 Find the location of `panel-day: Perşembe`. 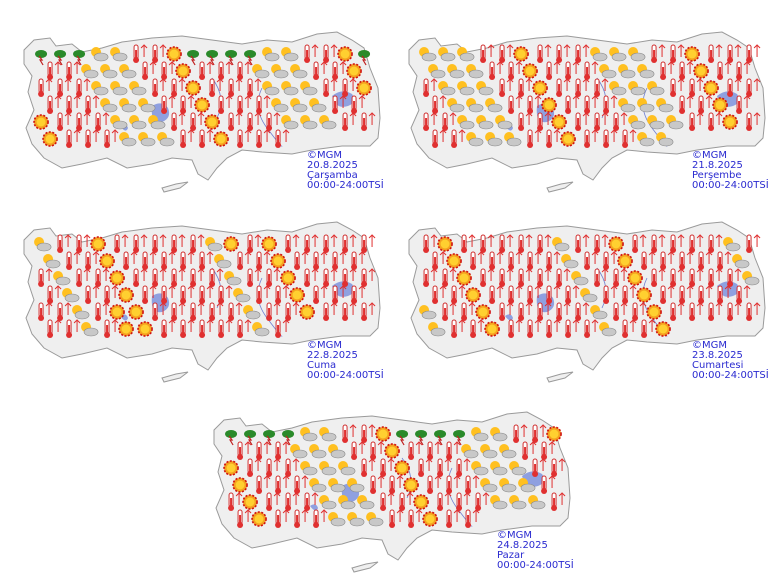

panel-day: Perşembe is located at coordinates (717, 175).